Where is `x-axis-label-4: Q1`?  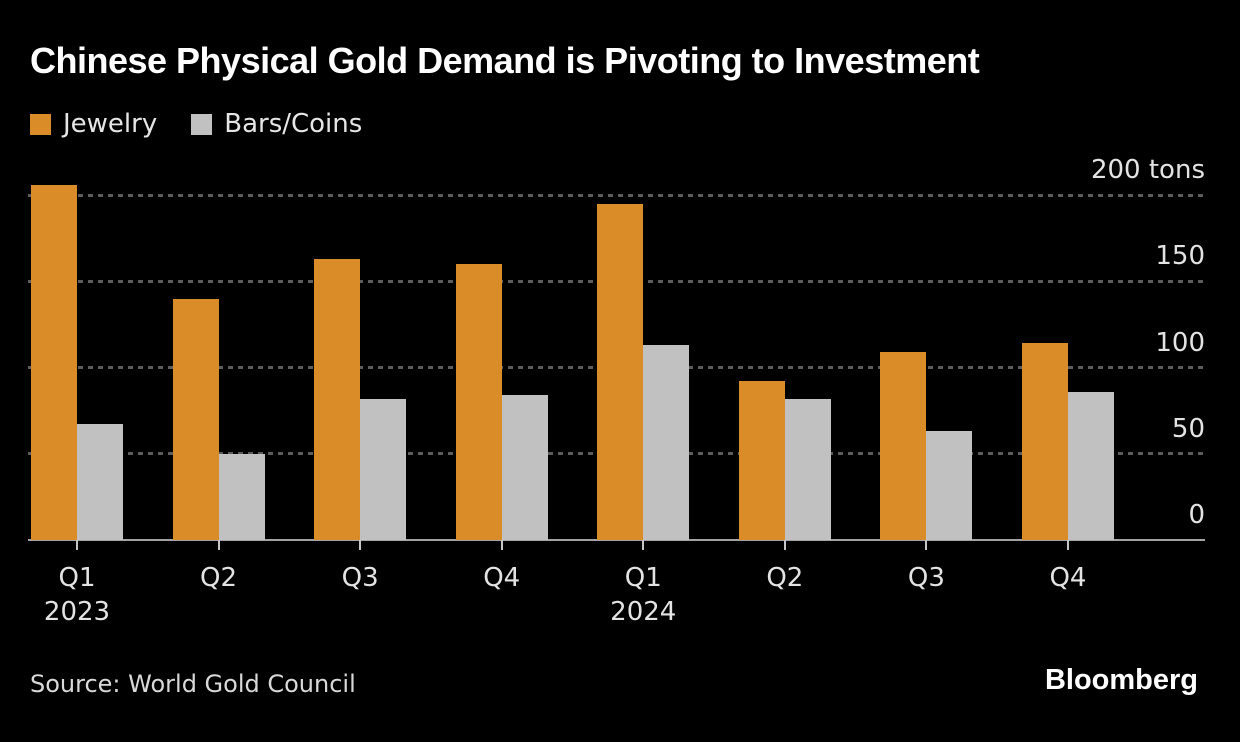 x-axis-label-4: Q1 is located at coordinates (643, 578).